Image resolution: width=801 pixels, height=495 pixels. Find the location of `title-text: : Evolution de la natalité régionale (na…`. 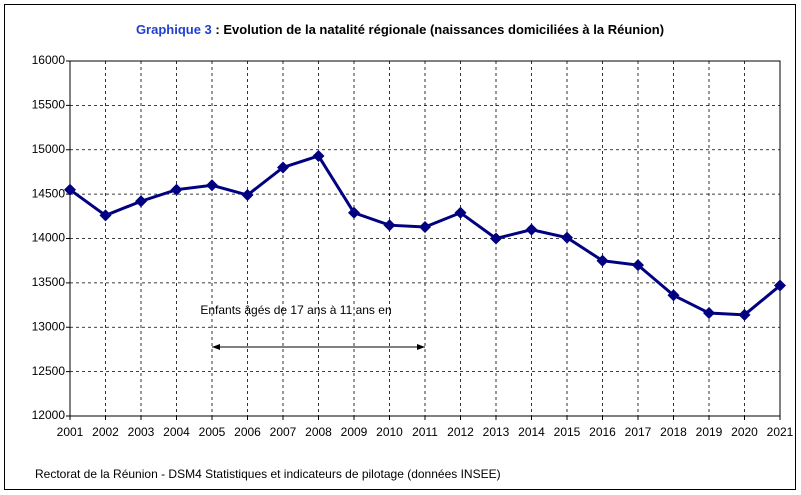

title-text: : Evolution de la natalité régionale (na… is located at coordinates (440, 29).